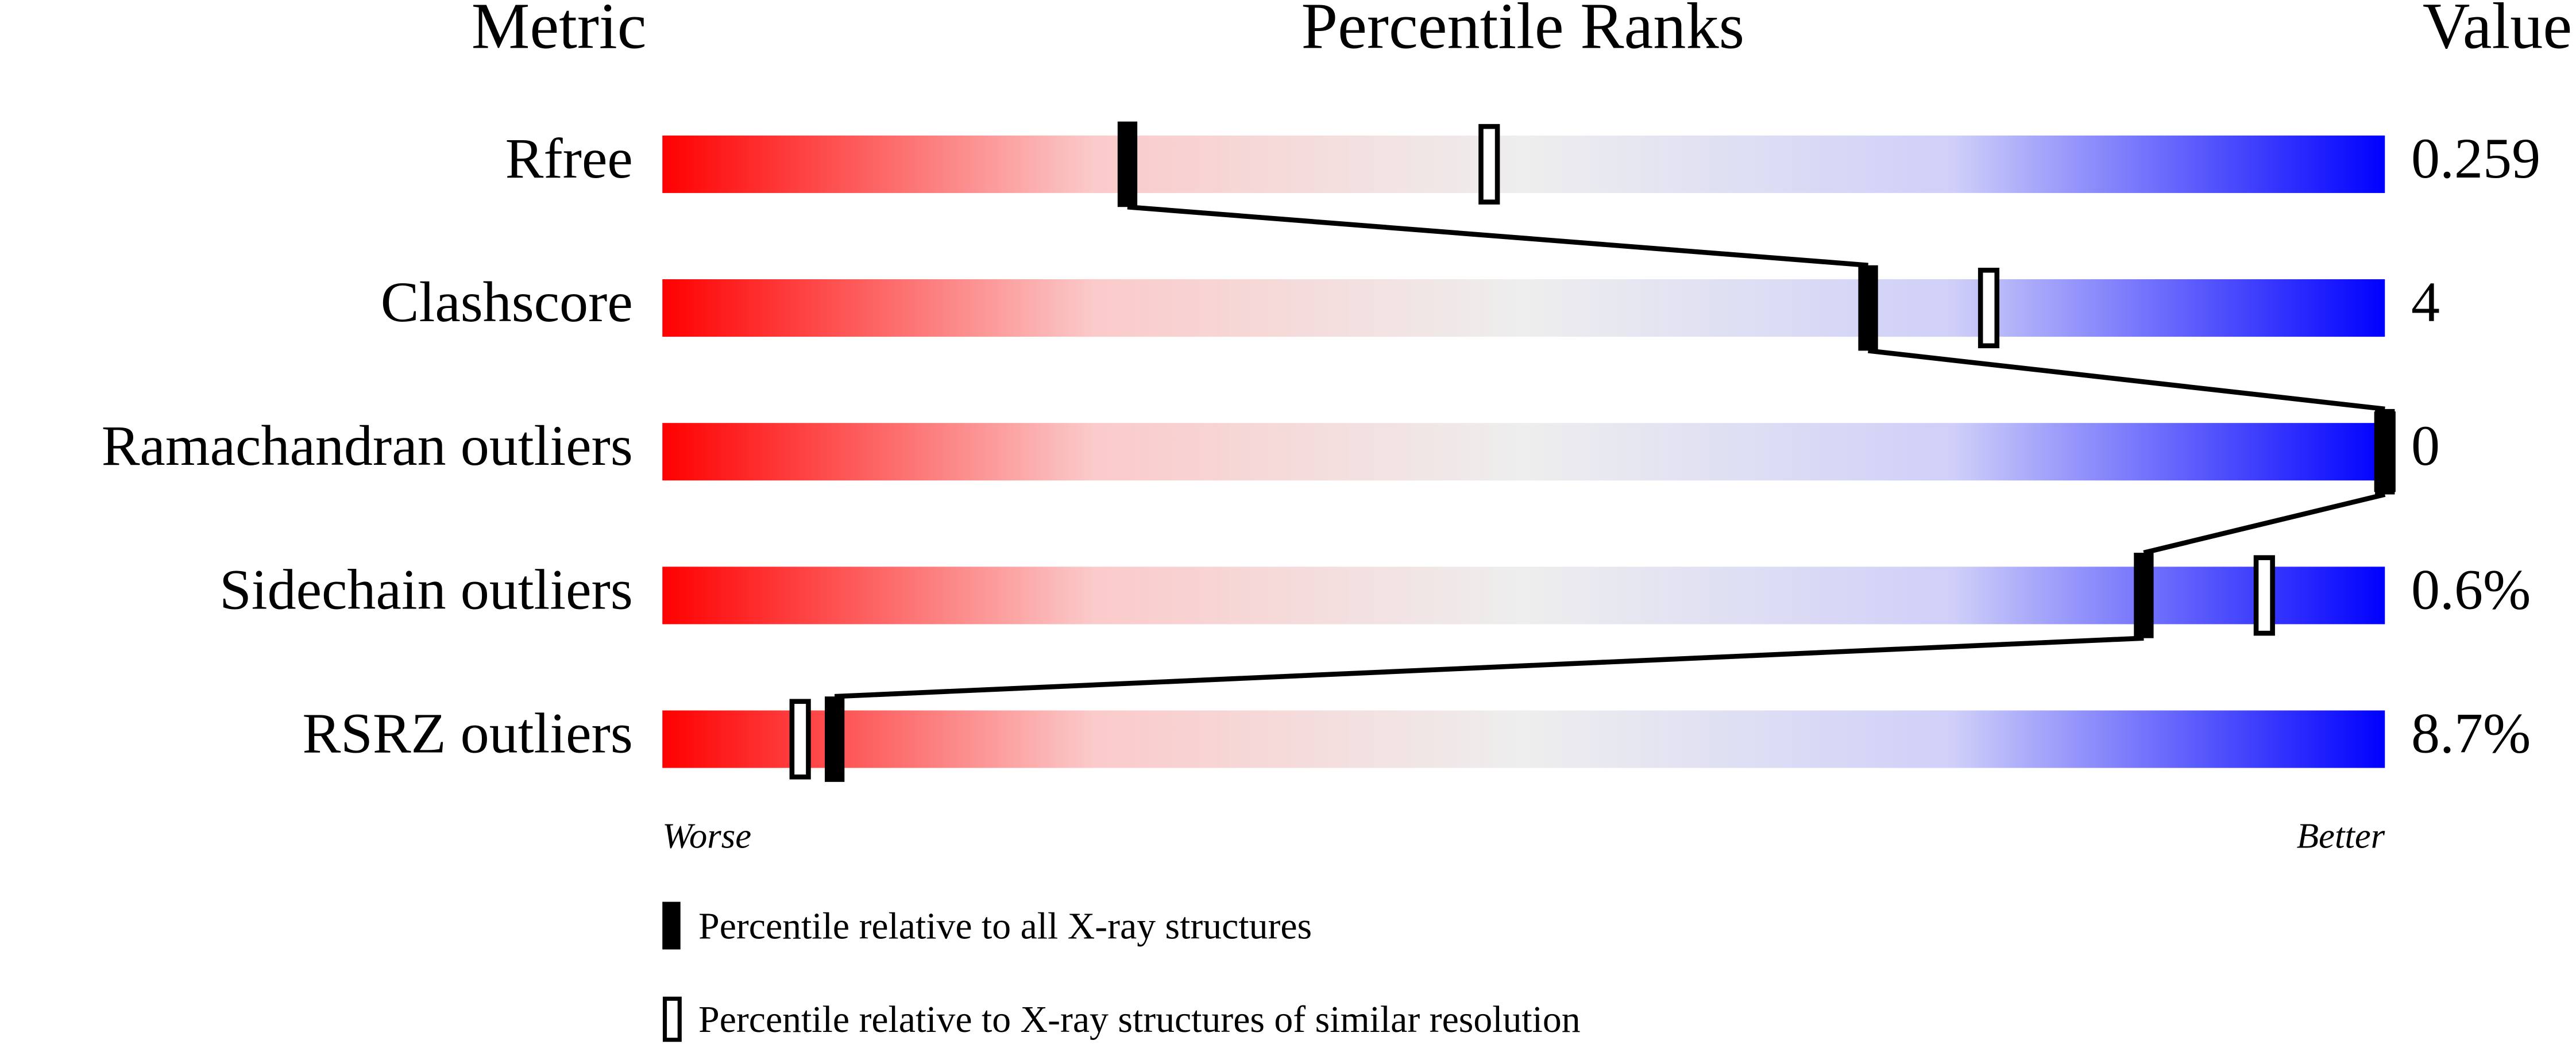 The height and width of the screenshot is (1048, 2576). Describe the element at coordinates (569, 158) in the screenshot. I see `metric-label: Rfree` at that location.